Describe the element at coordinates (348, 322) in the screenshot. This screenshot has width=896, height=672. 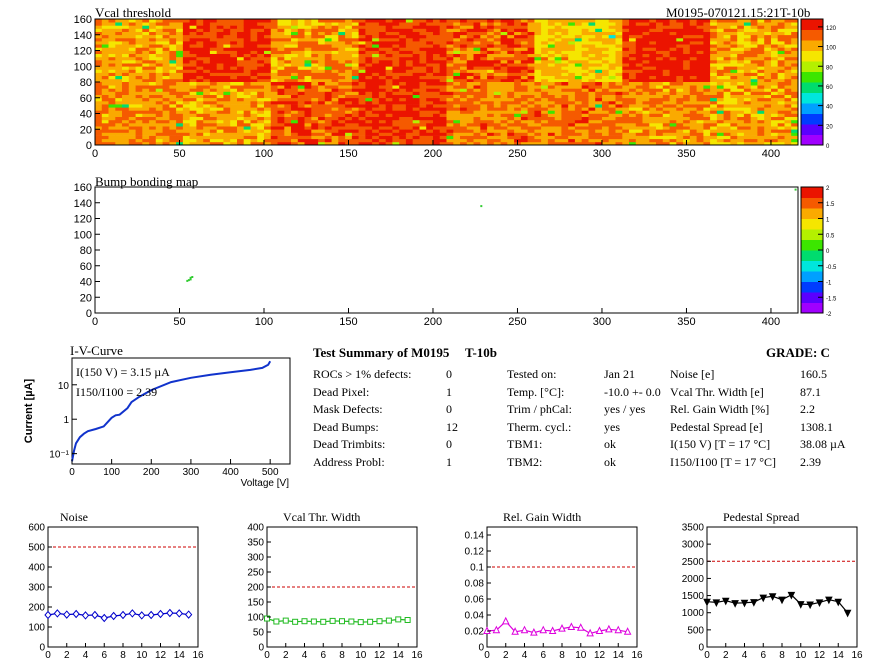
I see `x-tick-label: 150` at that location.